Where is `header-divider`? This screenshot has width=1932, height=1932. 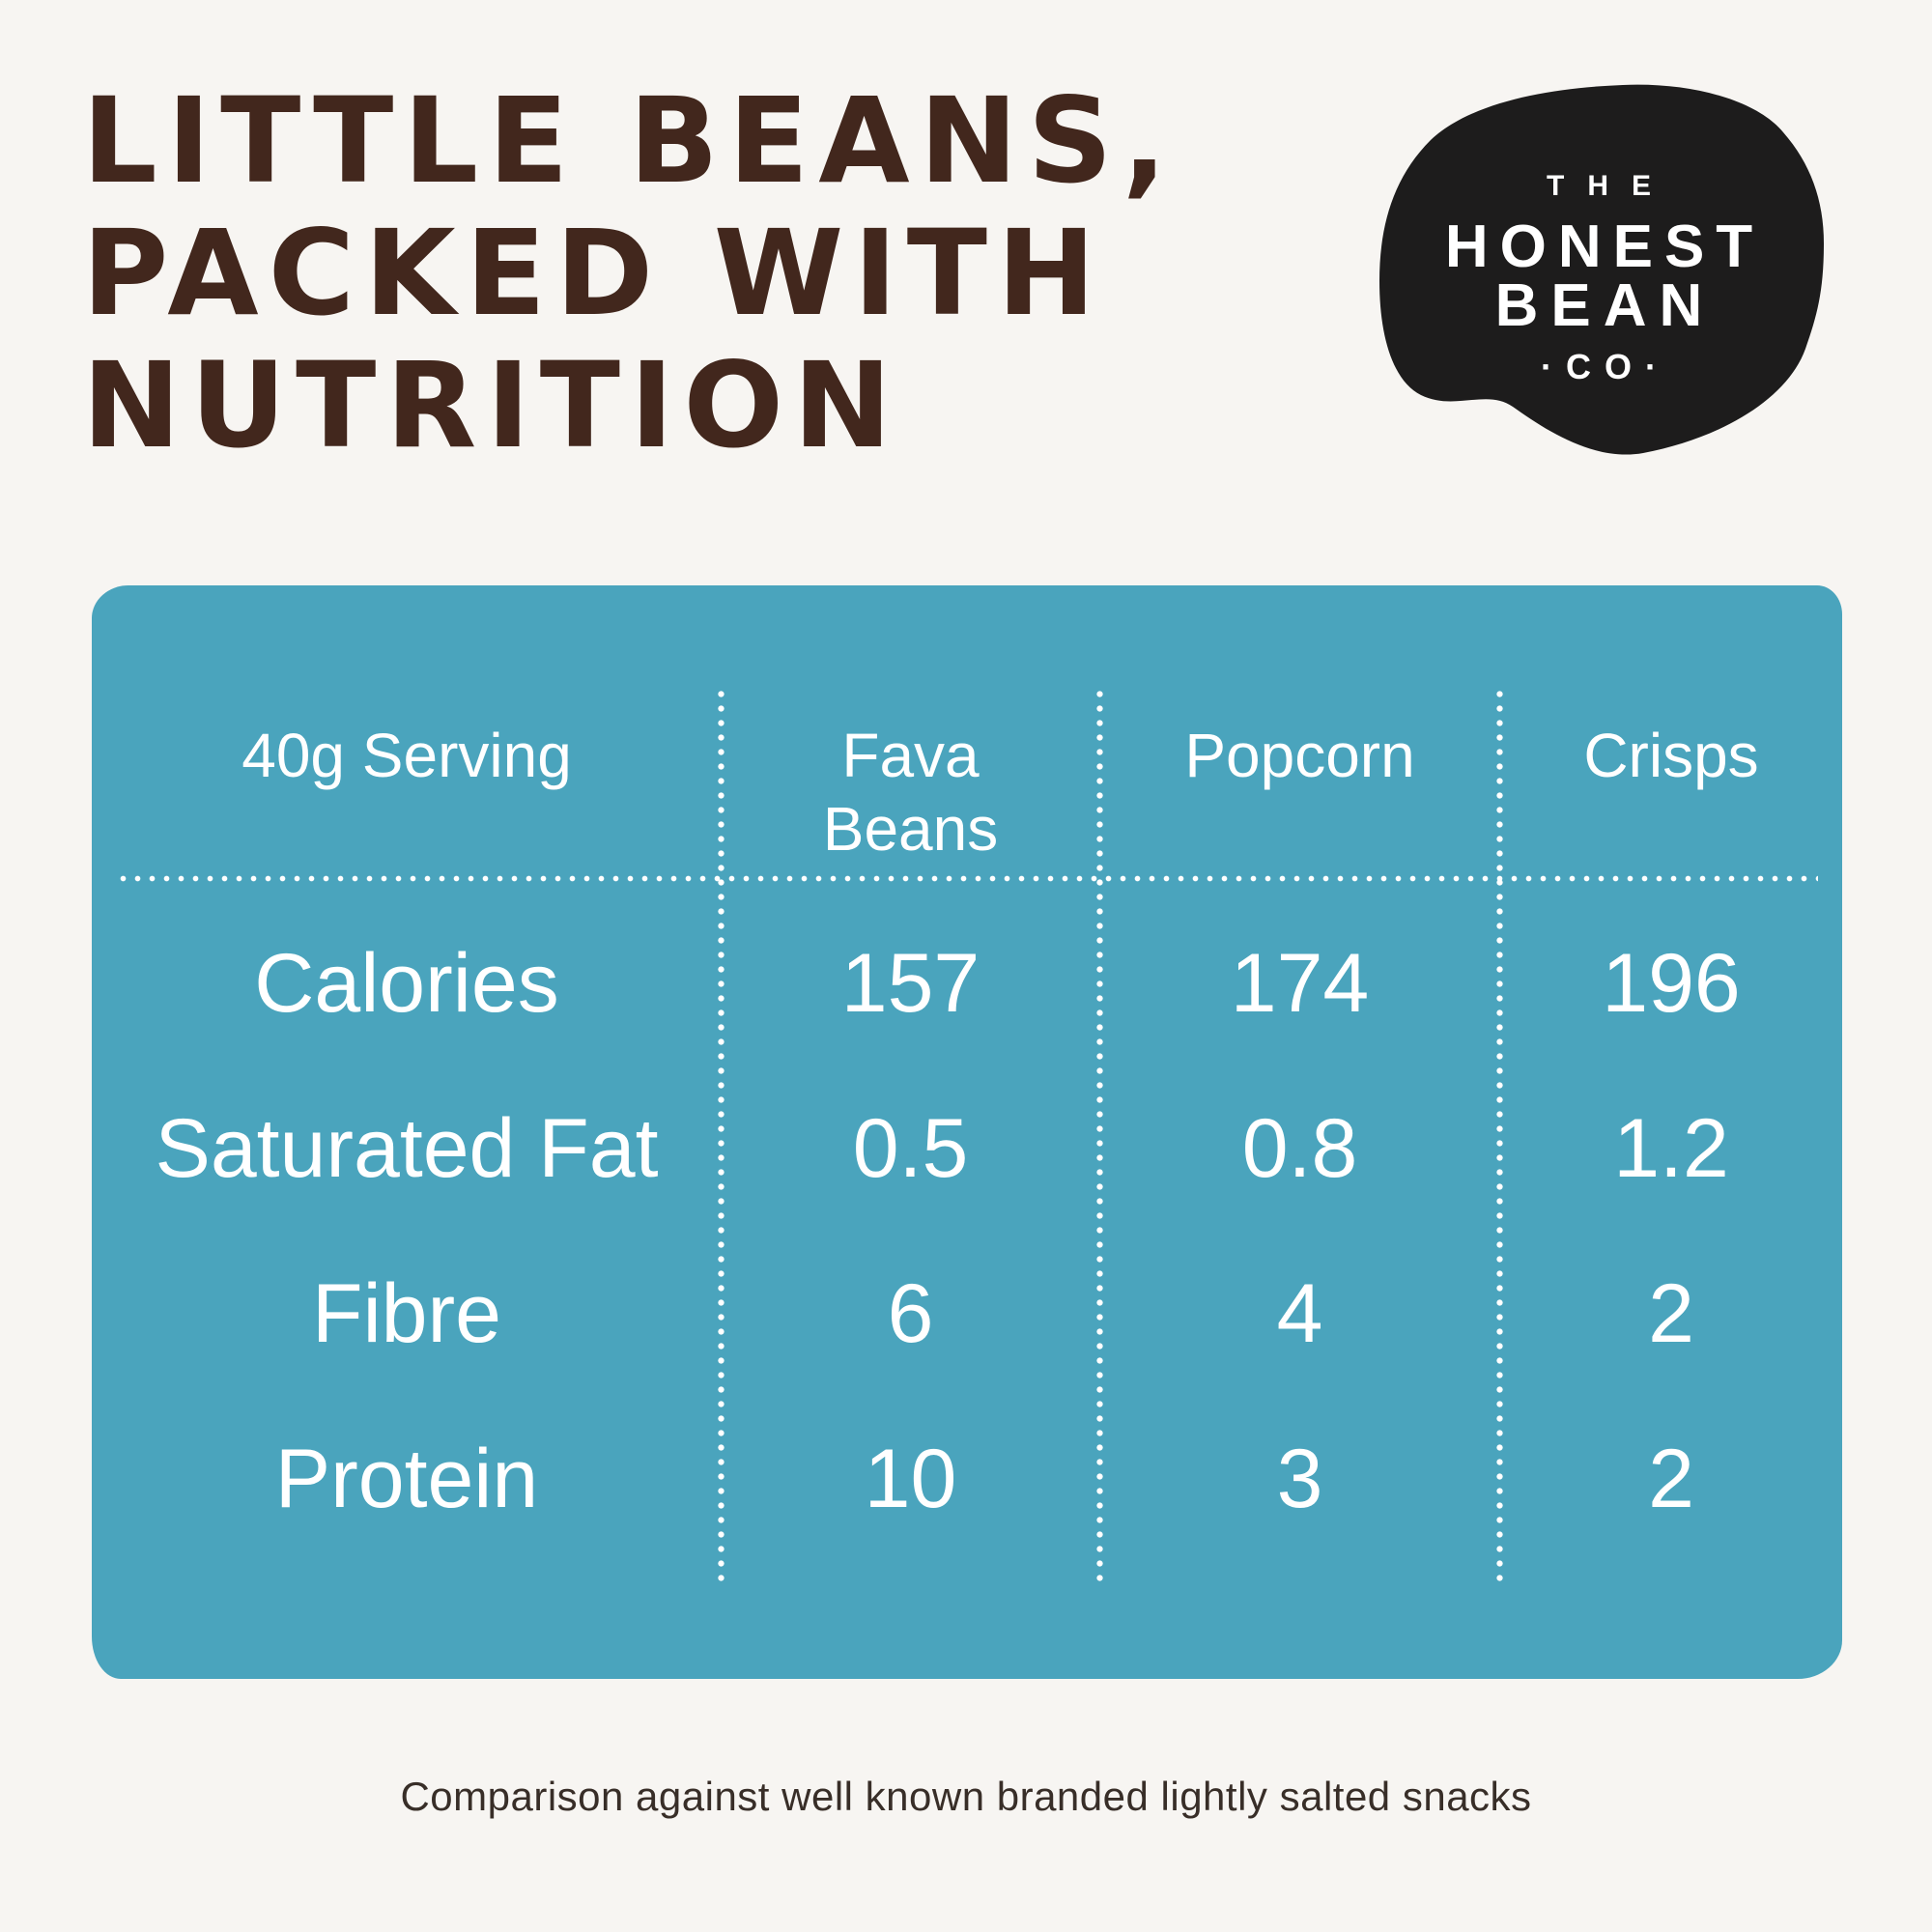 header-divider is located at coordinates (967, 878).